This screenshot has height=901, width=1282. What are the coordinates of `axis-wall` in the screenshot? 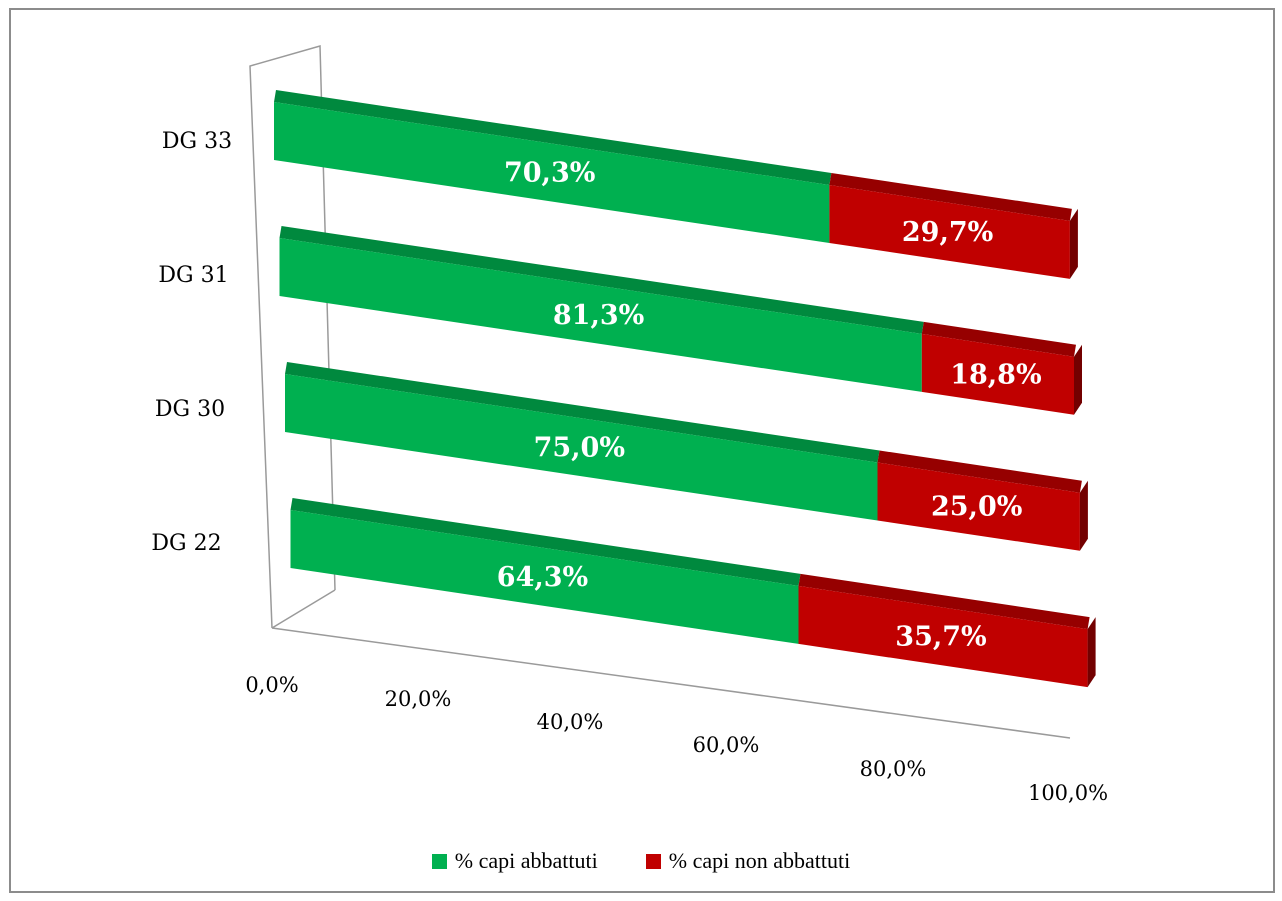 It's located at (292, 337).